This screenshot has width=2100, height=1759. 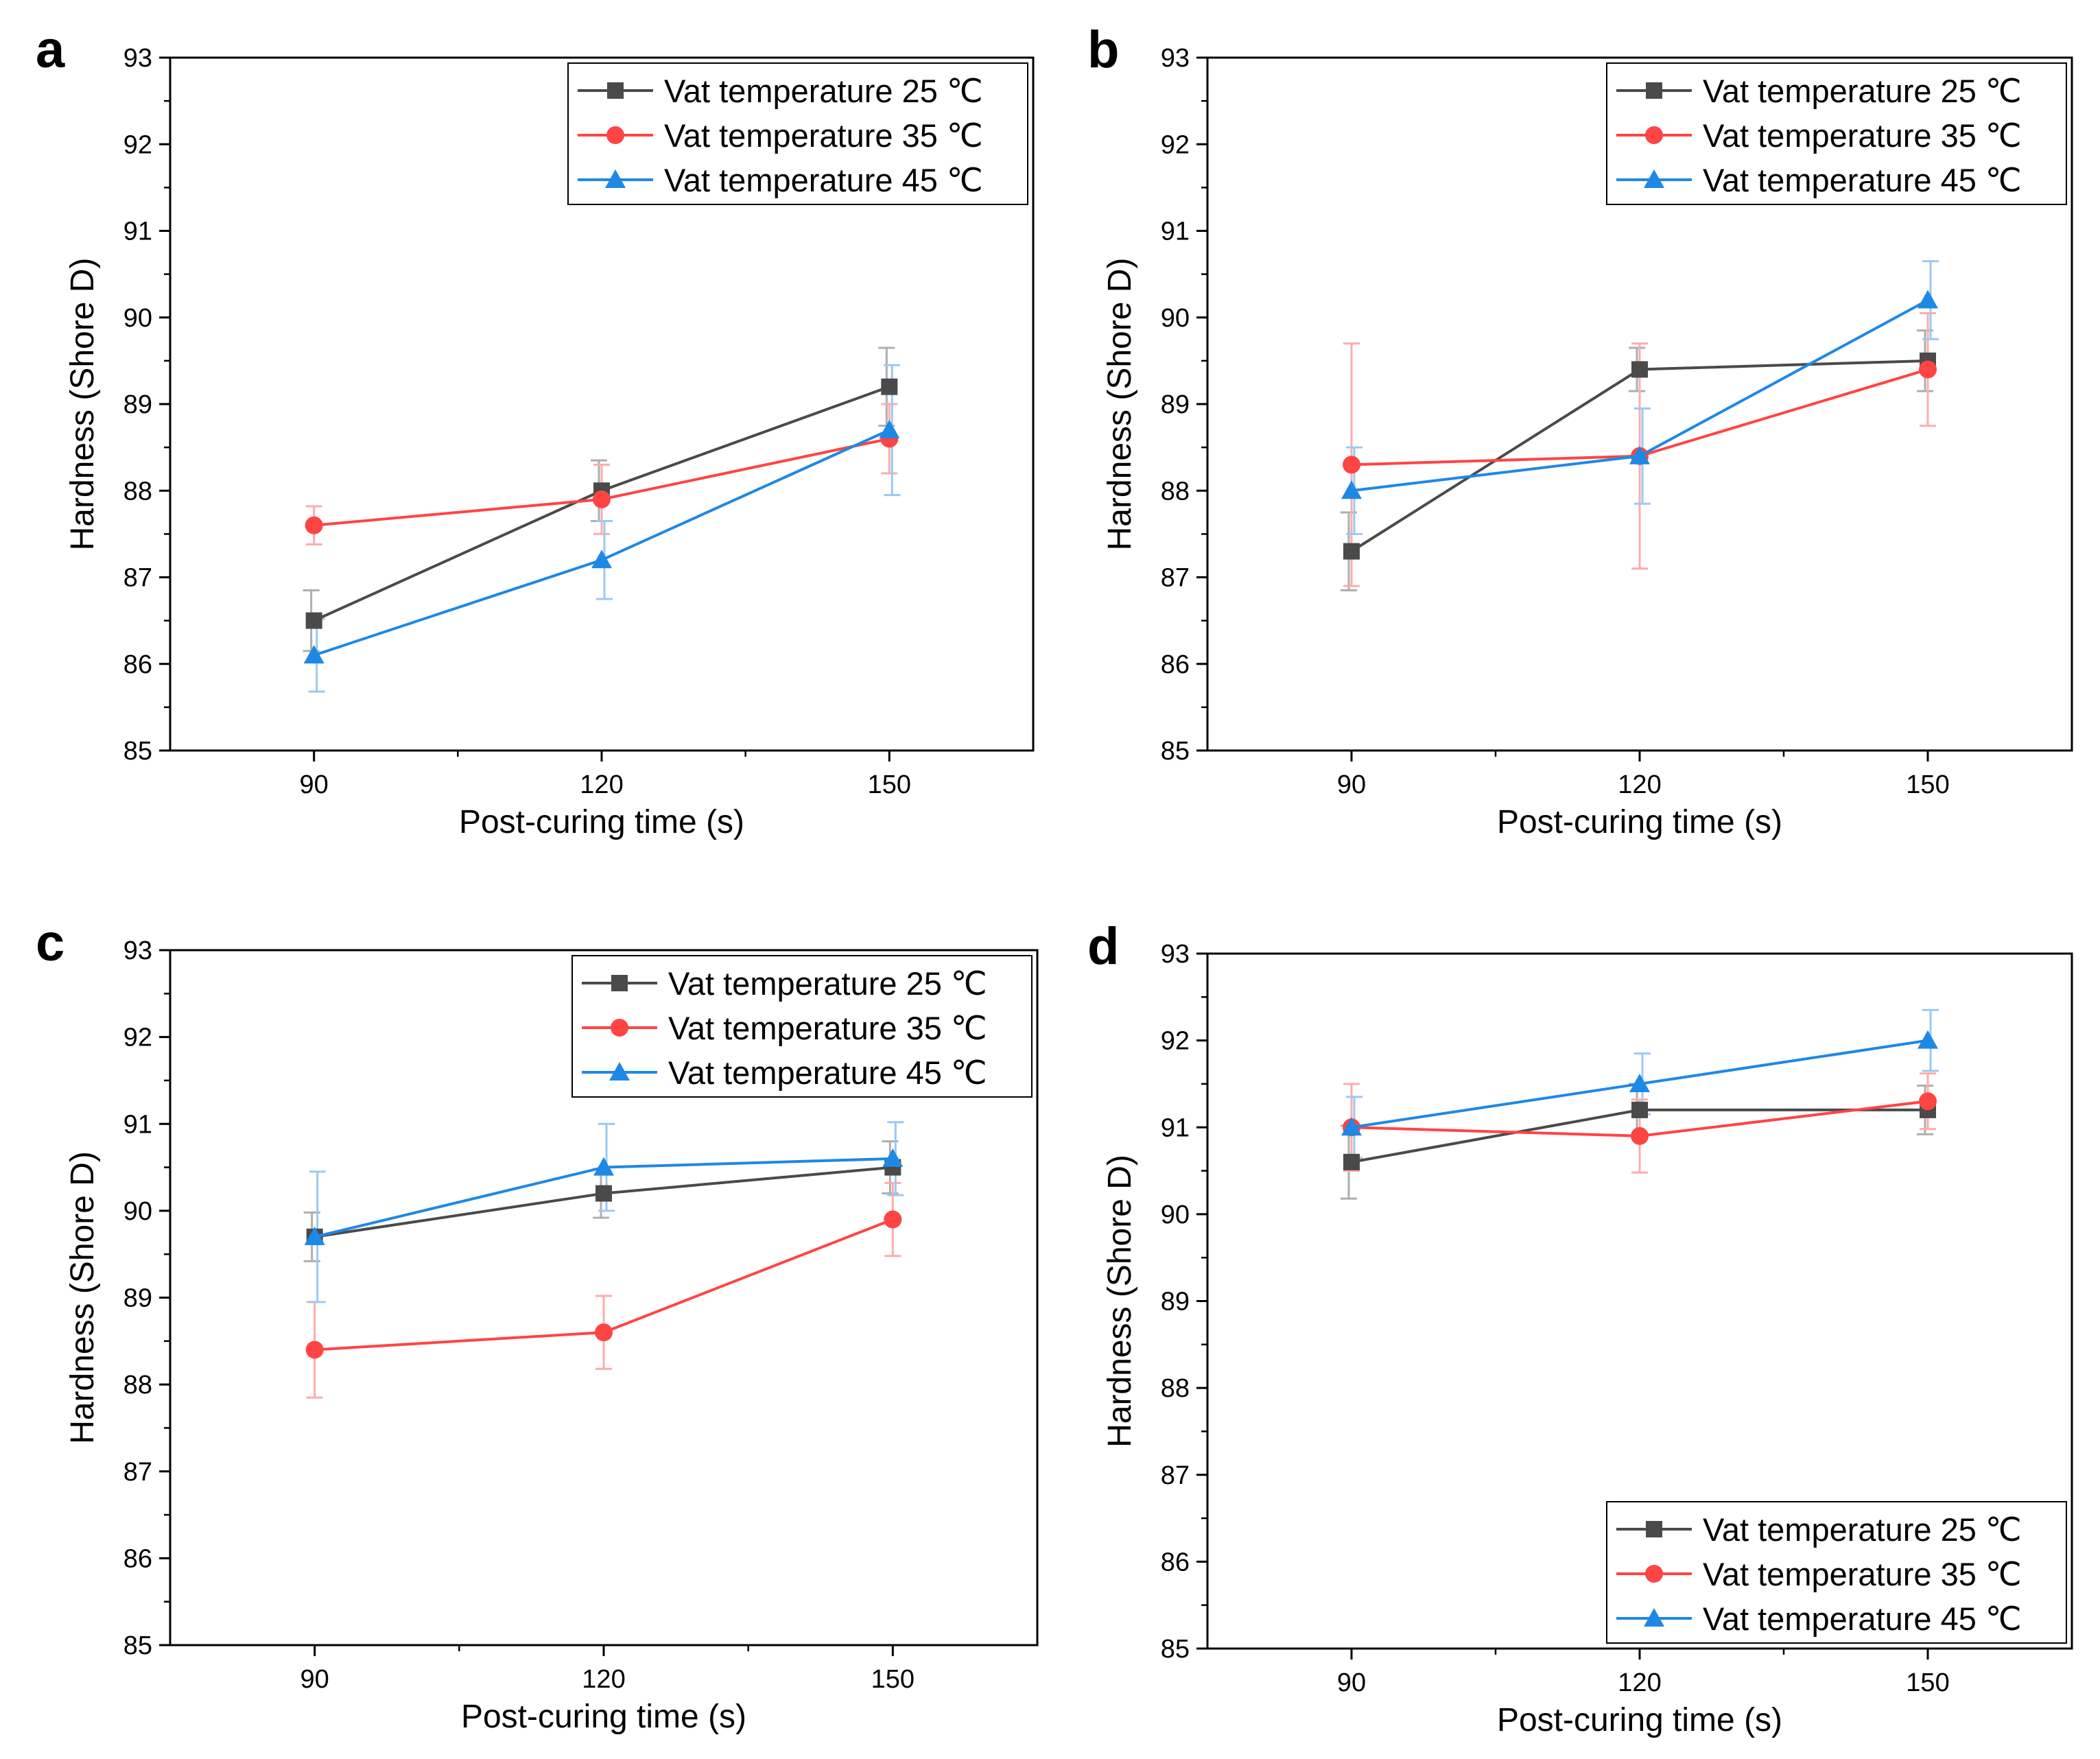 What do you see at coordinates (1103, 50) in the screenshot?
I see `panel-letter: b` at bounding box center [1103, 50].